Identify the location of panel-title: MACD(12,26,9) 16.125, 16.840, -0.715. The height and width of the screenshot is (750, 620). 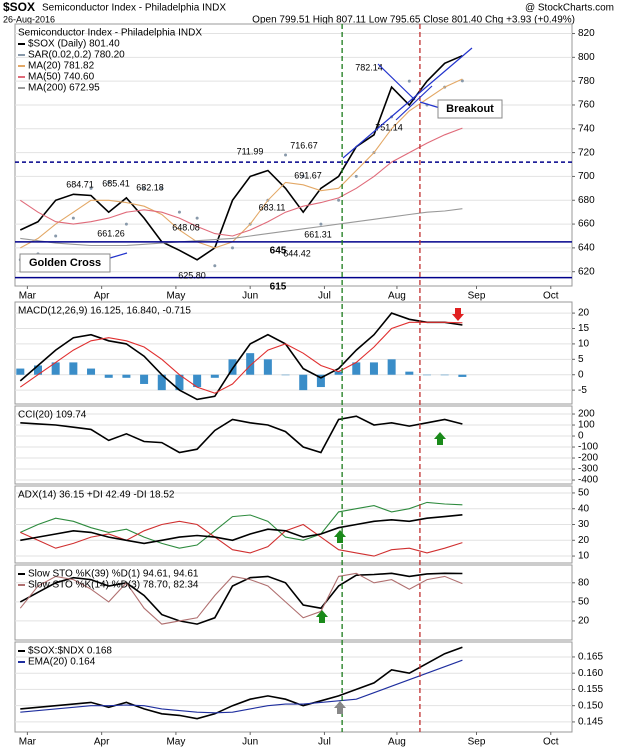
(104, 311).